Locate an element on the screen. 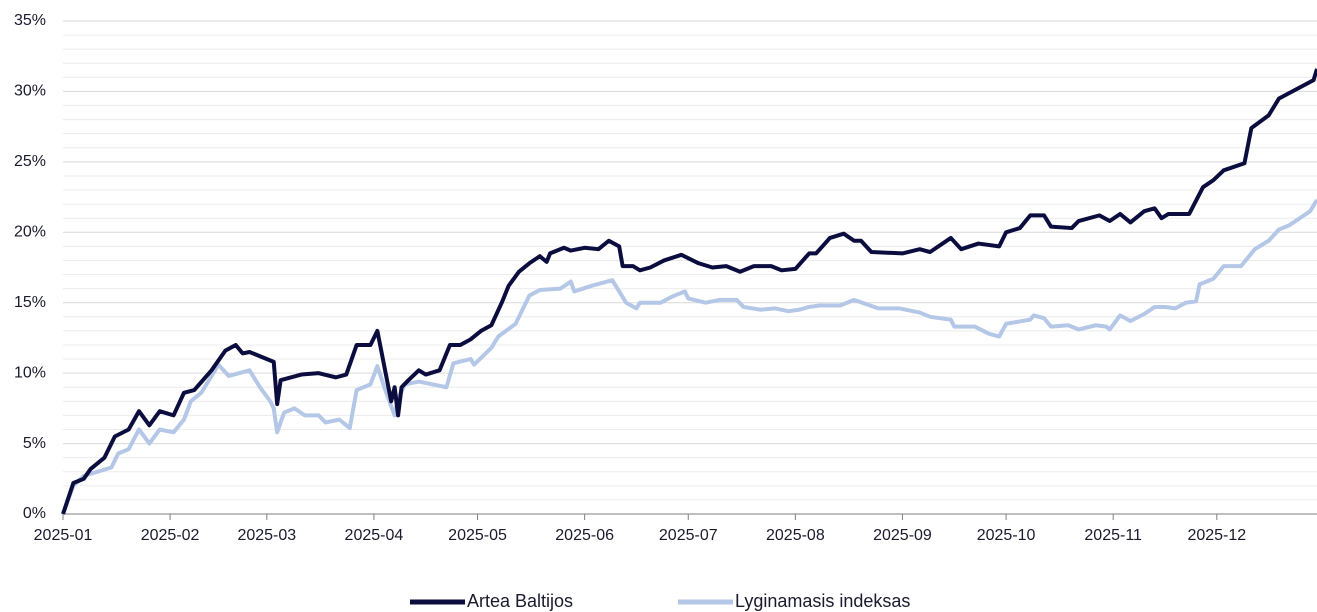 The image size is (1317, 612). x-tick-label: 2025-08 is located at coordinates (795, 535).